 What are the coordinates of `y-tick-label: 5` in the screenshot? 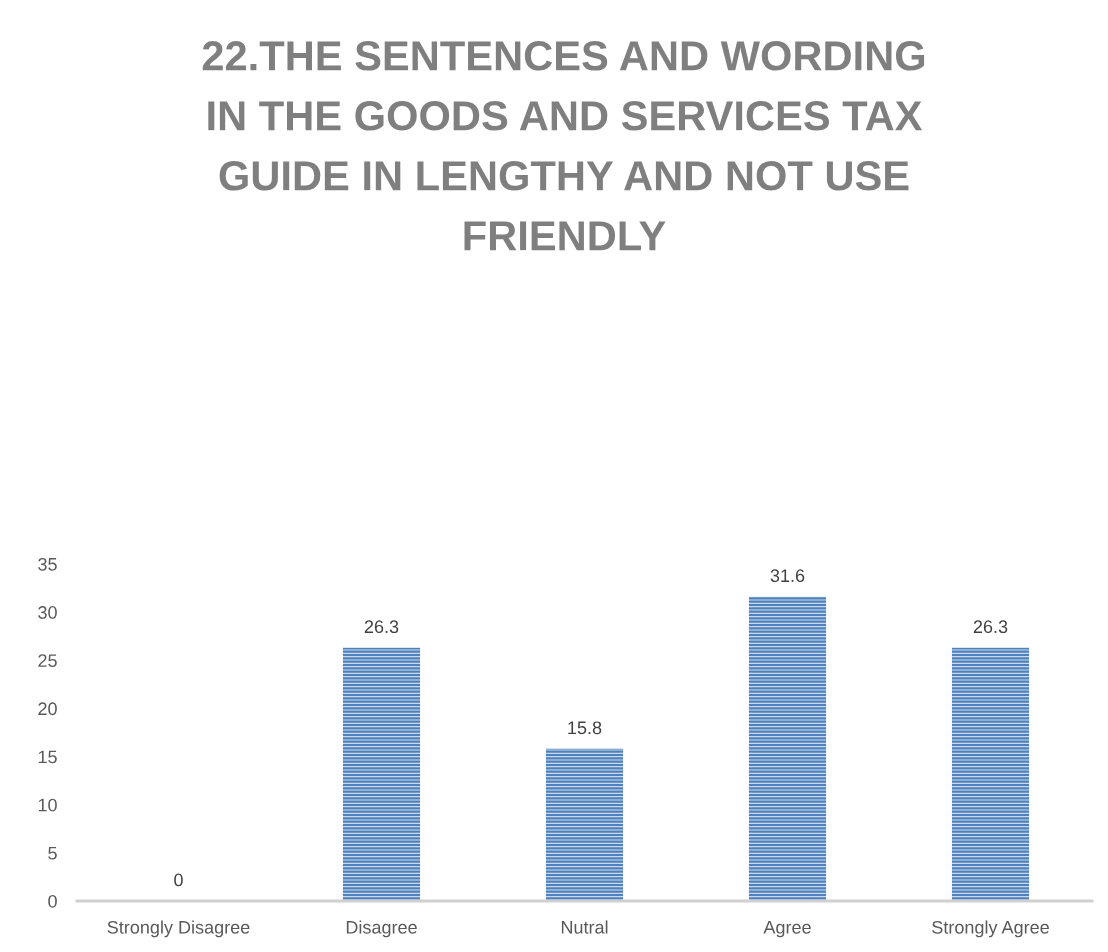 It's located at (52, 853).